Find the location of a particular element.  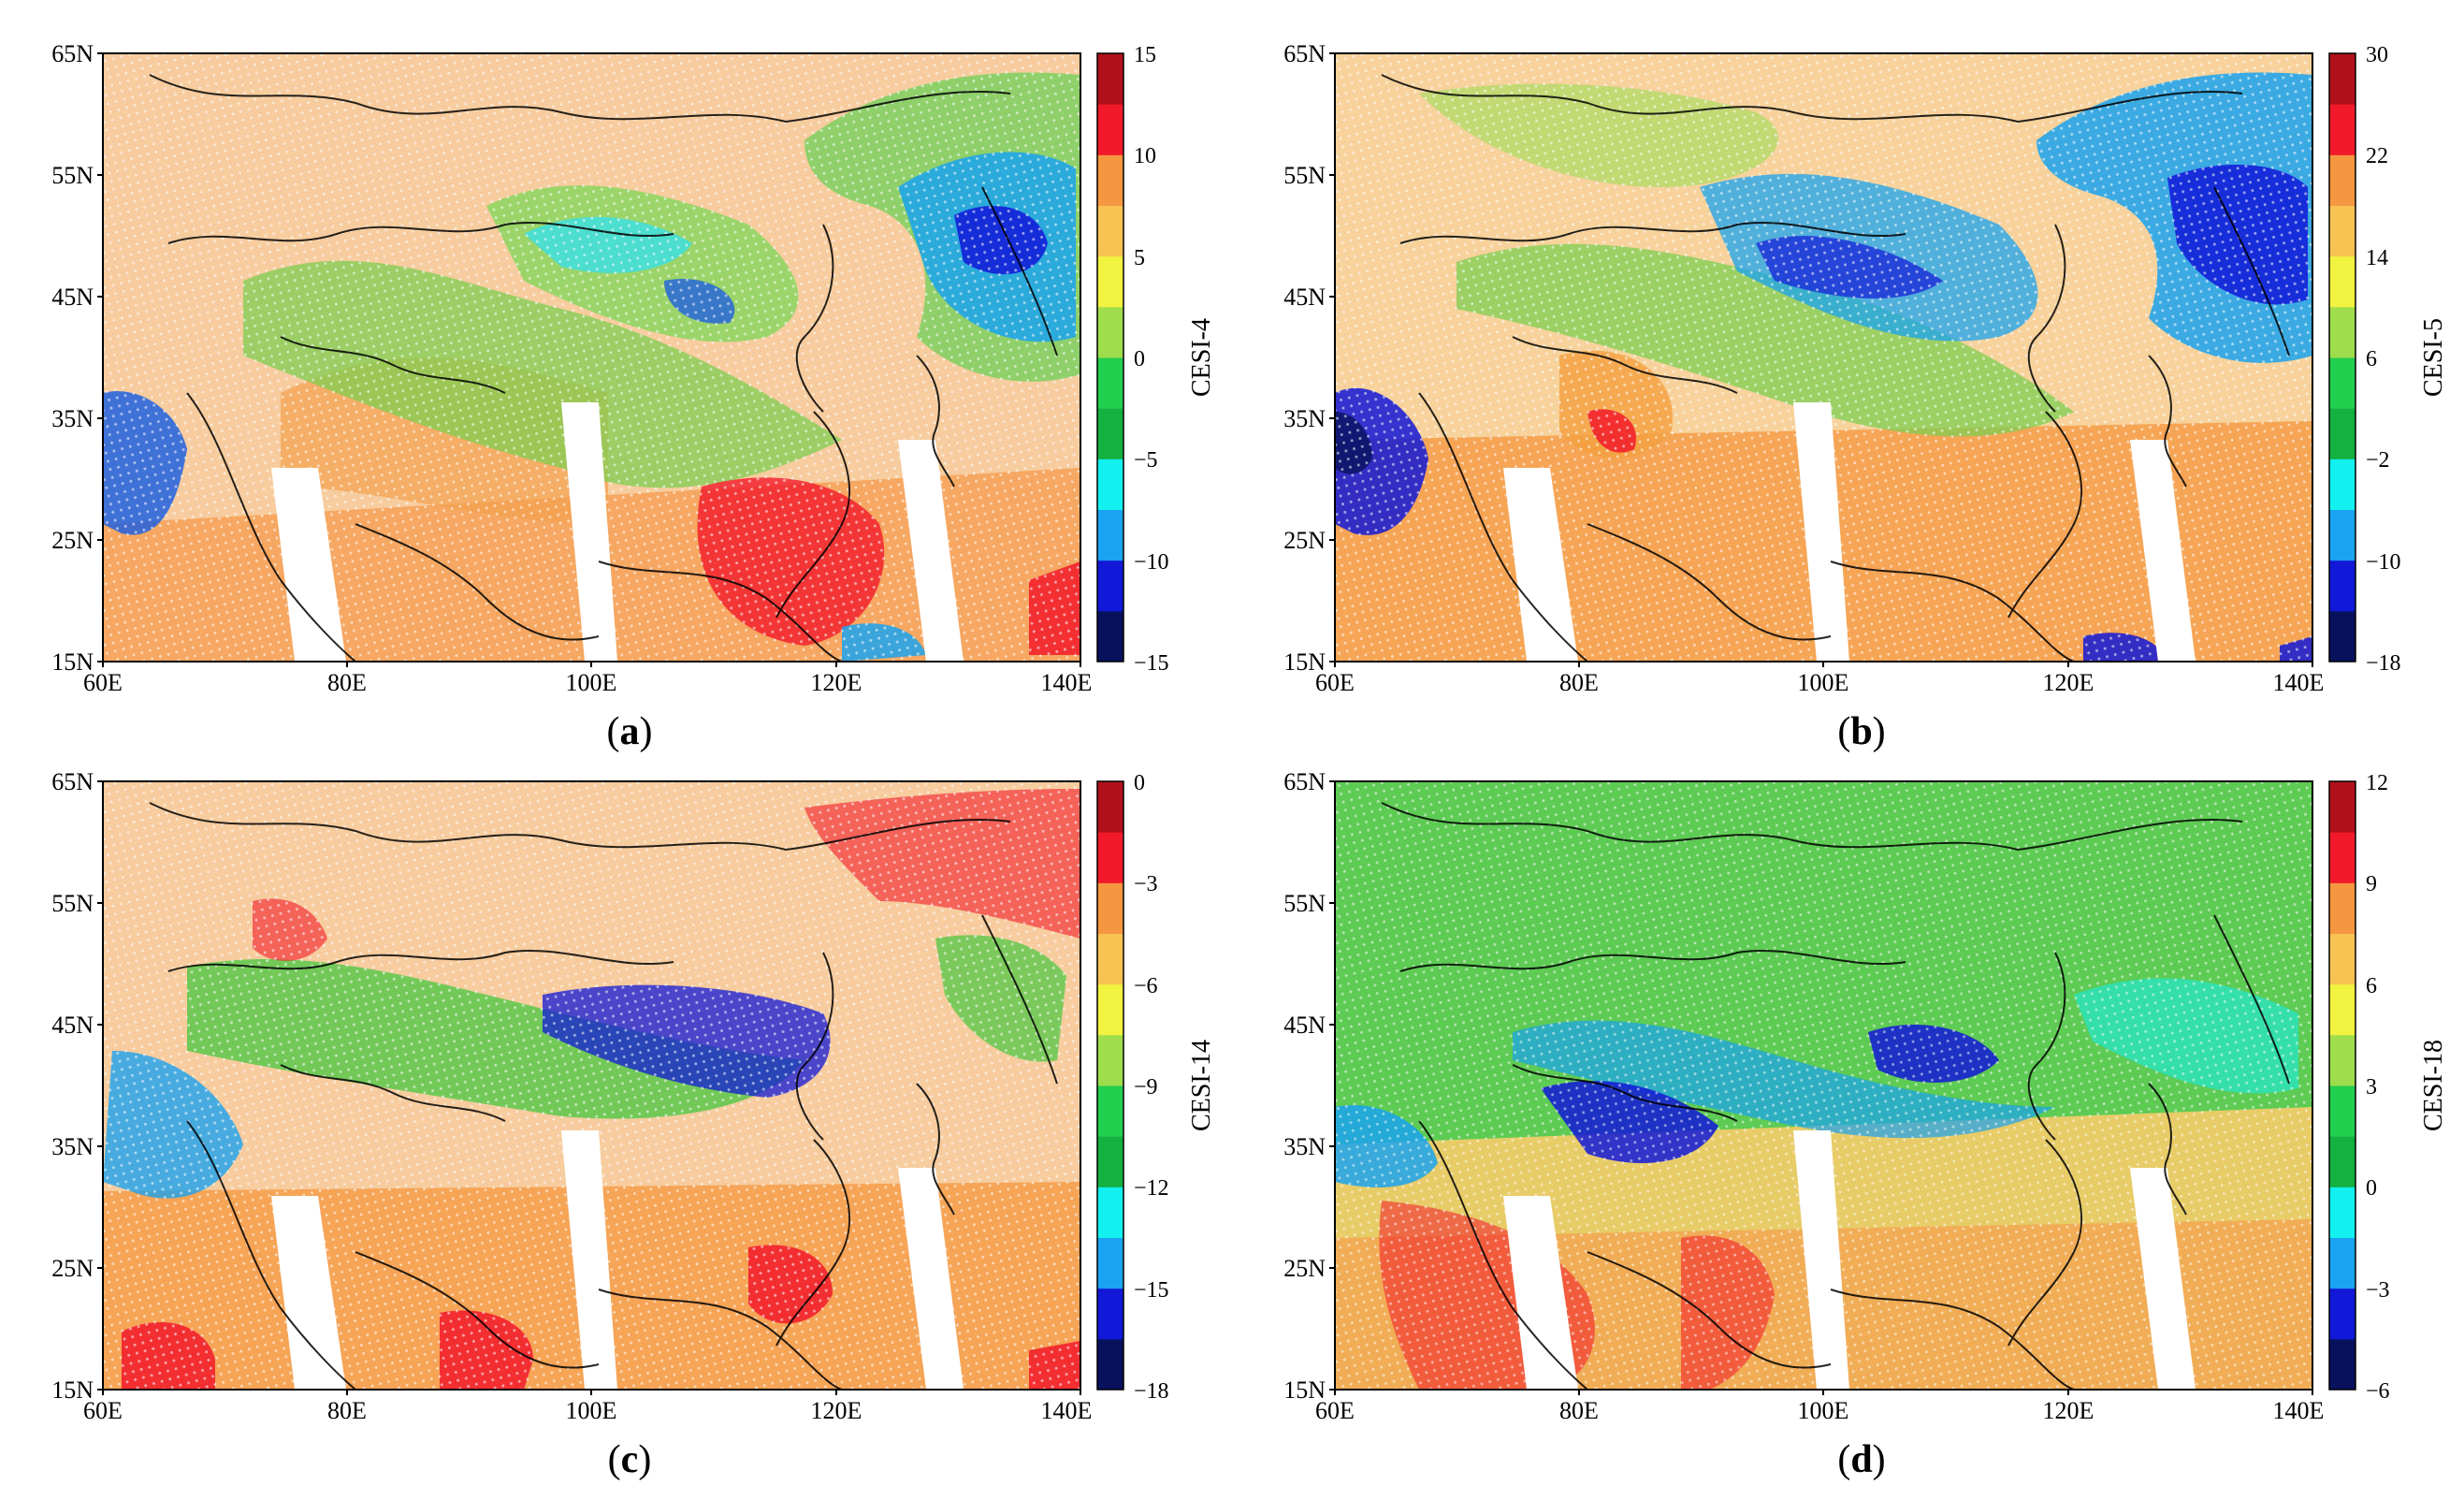

colorbar-tick-label: 14 is located at coordinates (2377, 258).